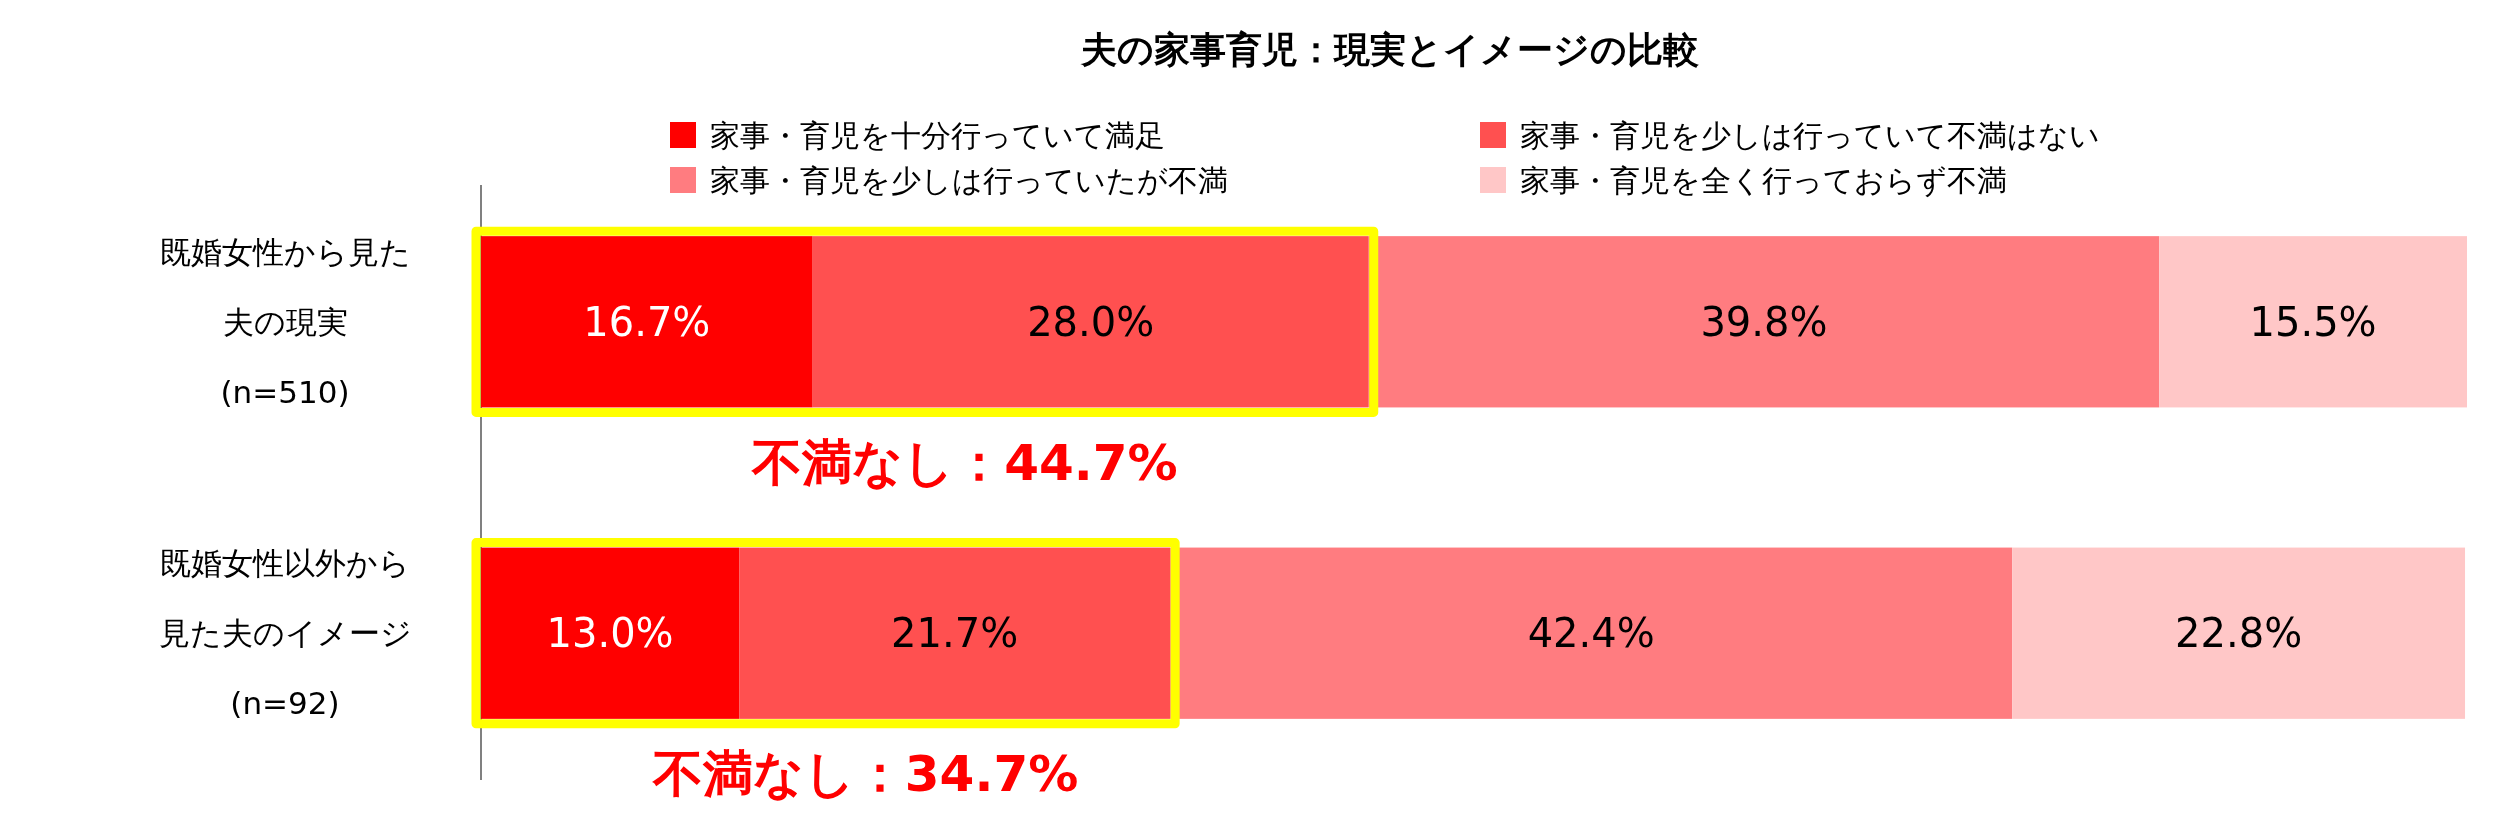 Image resolution: width=2499 pixels, height=832 pixels. I want to click on data-label: 13.0%, so click(610, 633).